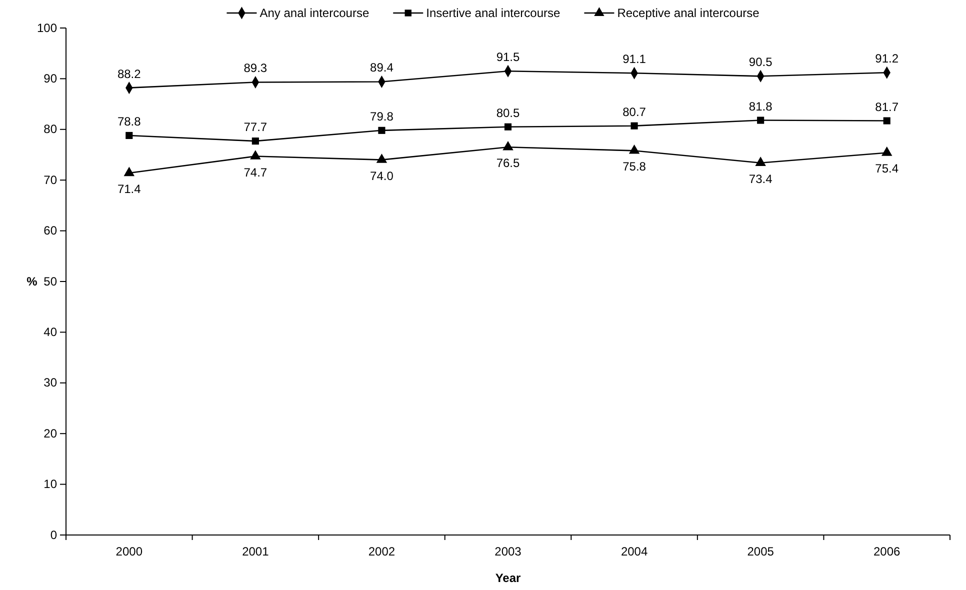 The height and width of the screenshot is (590, 966). What do you see at coordinates (887, 169) in the screenshot?
I see `data-label: 75.4` at bounding box center [887, 169].